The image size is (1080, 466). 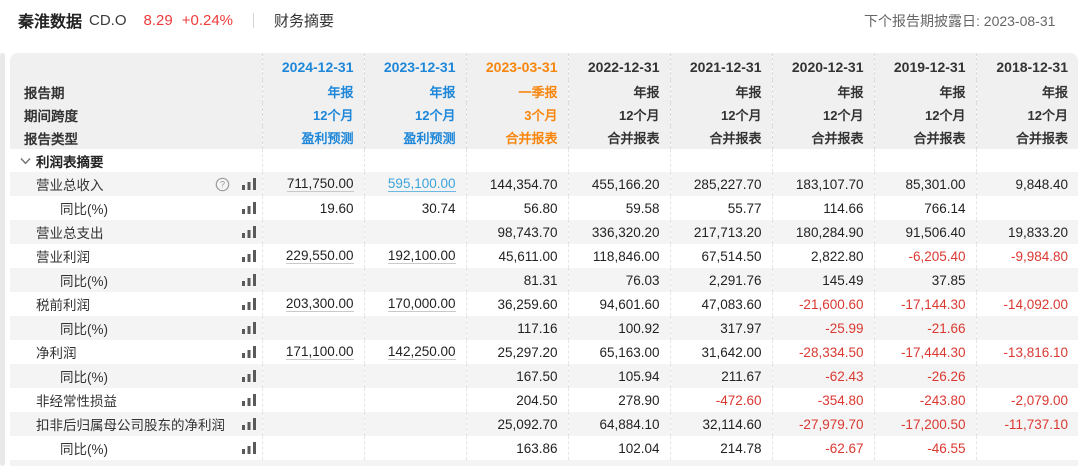 I want to click on stock-price: 8.29, so click(x=158, y=20).